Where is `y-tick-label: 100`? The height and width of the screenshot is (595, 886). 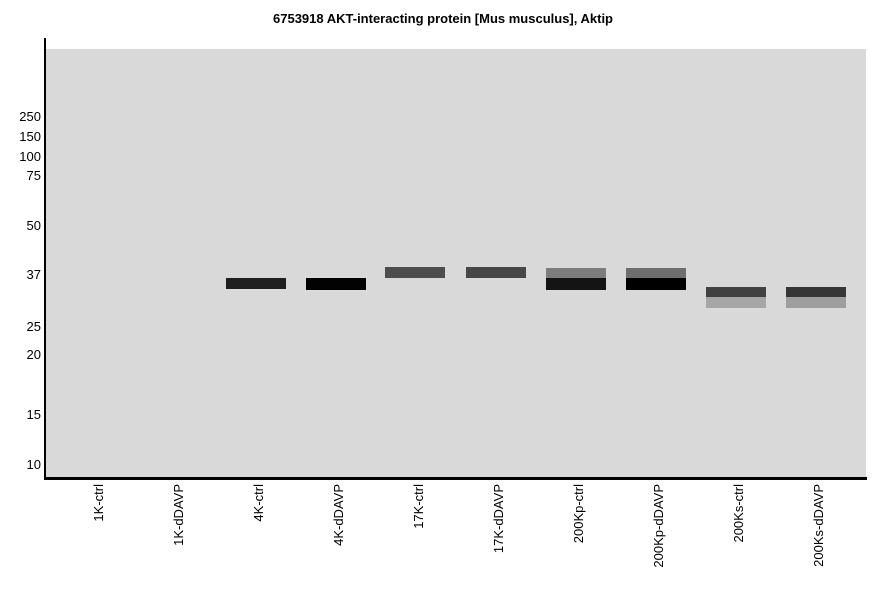
y-tick-label: 100 is located at coordinates (30, 156).